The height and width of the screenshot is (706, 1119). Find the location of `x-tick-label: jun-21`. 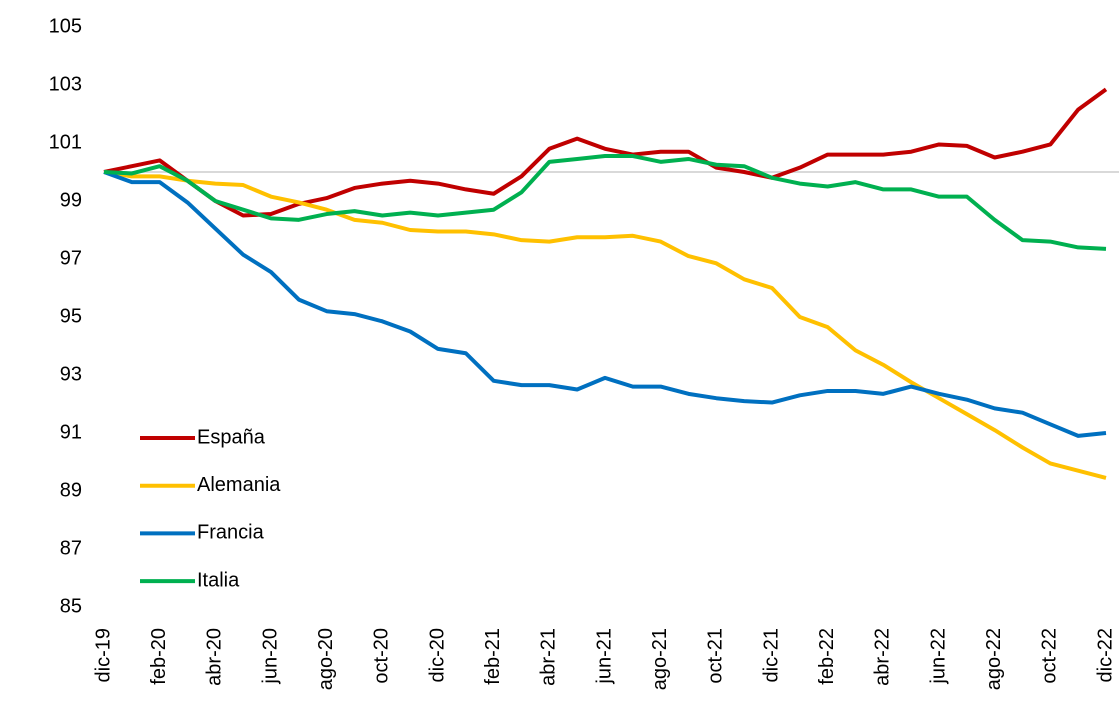

x-tick-label: jun-21 is located at coordinates (604, 656).